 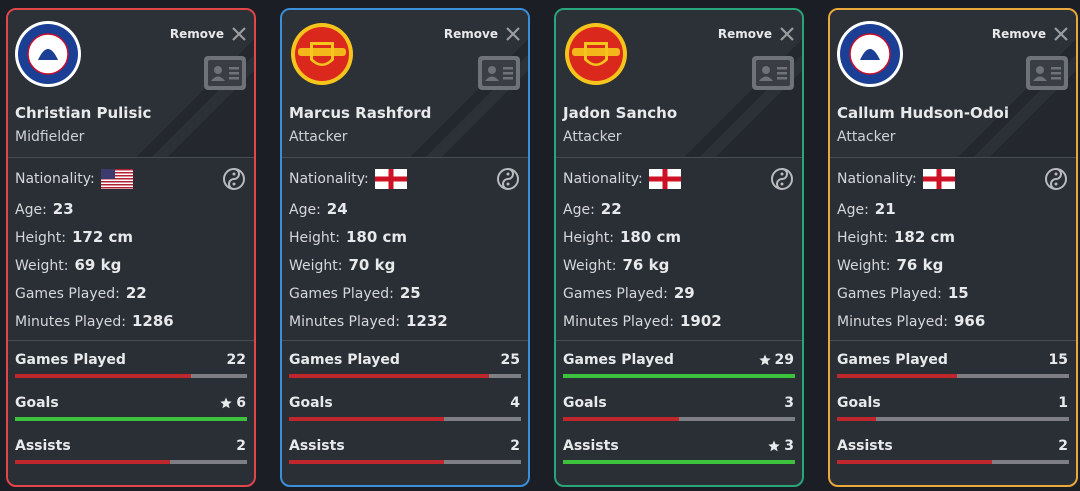 What do you see at coordinates (923, 113) in the screenshot?
I see `player-name: Callum Hudson-Odoi` at bounding box center [923, 113].